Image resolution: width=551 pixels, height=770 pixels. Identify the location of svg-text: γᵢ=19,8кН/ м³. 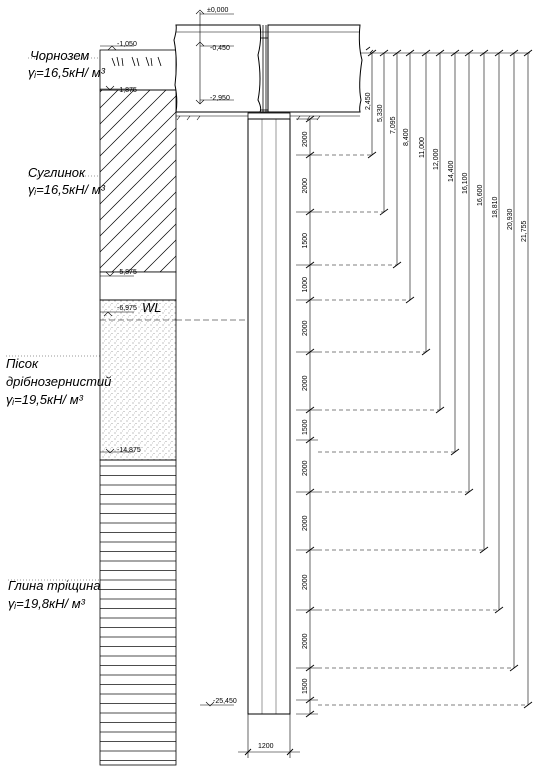
(47, 603).